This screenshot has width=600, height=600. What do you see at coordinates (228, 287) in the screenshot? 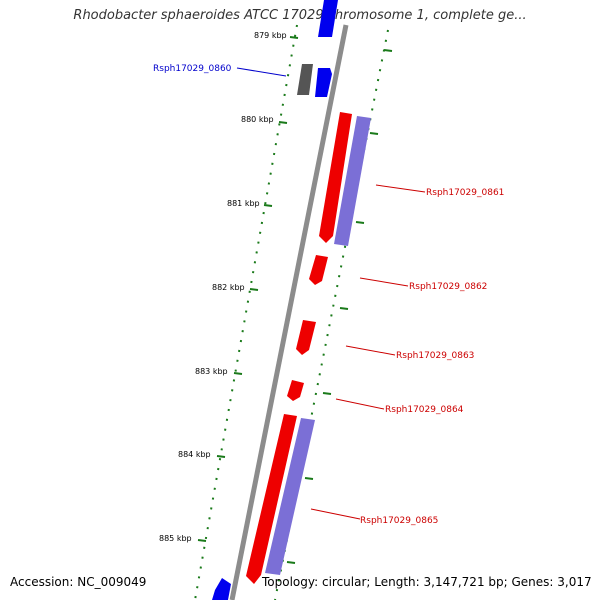
I see `tick-label: 882 kbp` at bounding box center [228, 287].